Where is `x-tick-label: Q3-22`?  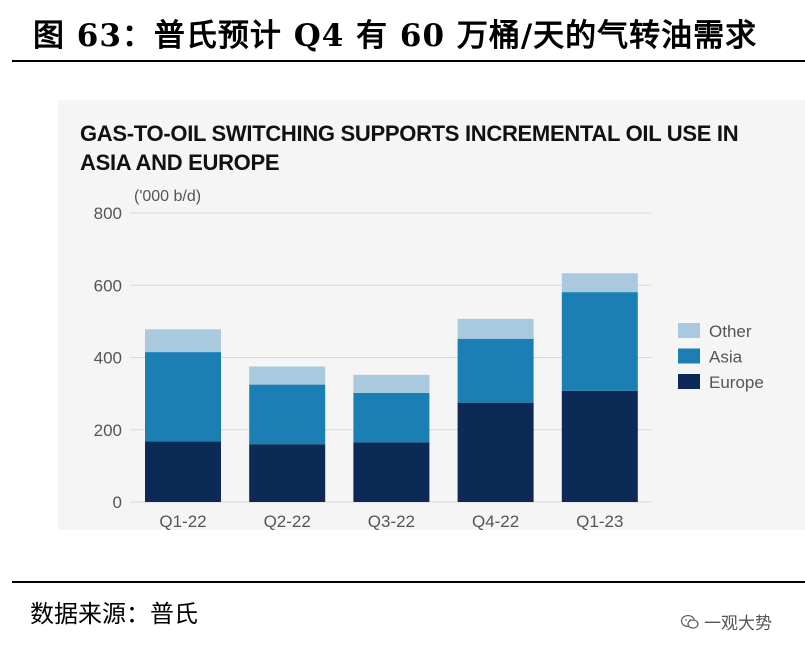 x-tick-label: Q3-22 is located at coordinates (391, 521).